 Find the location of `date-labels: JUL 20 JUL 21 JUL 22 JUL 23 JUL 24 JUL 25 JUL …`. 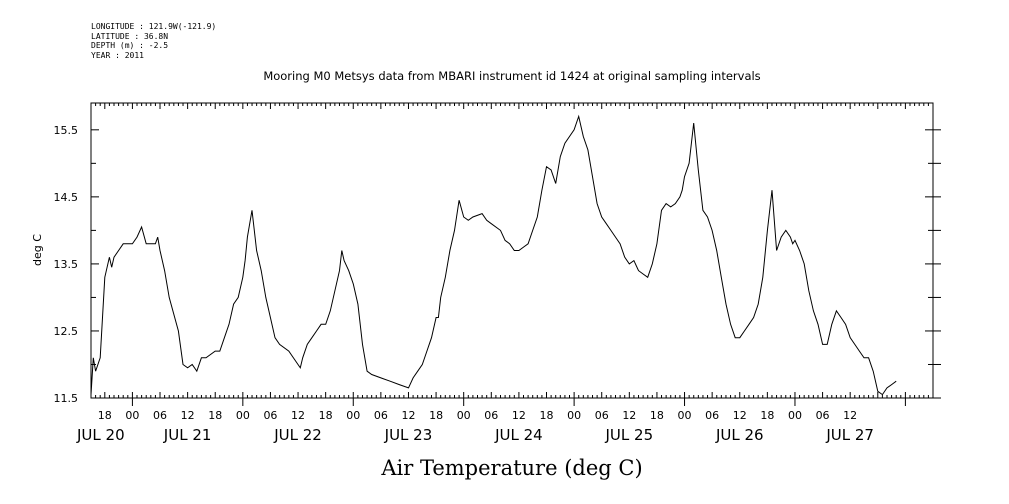

date-labels: JUL 20 JUL 21 JUL 22 JUL 23 JUL 24 JUL 25 JUL … is located at coordinates (475, 435).